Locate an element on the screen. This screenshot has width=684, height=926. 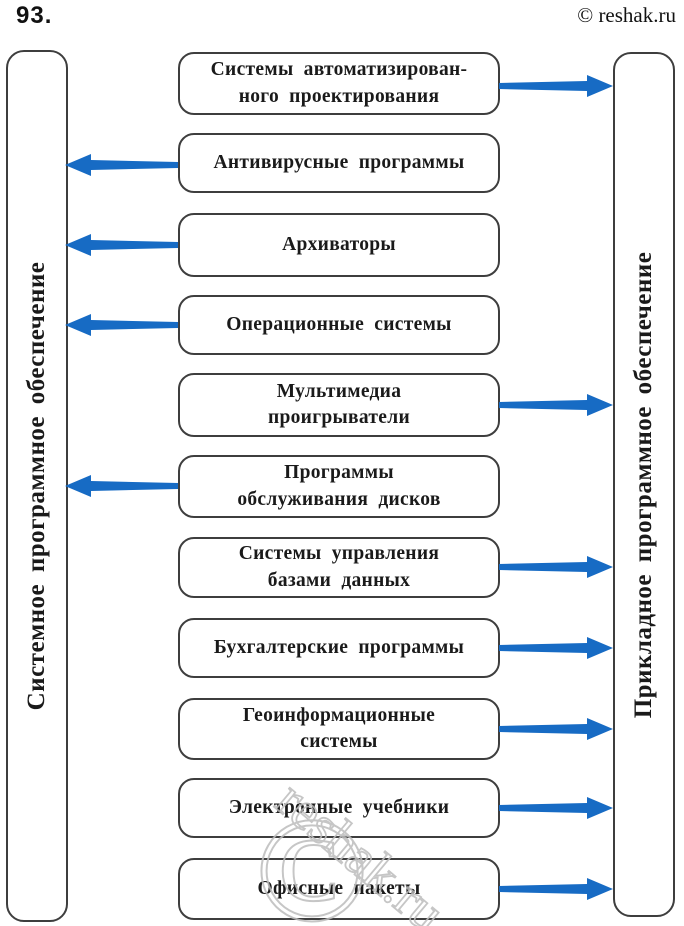
copyright-notice: © reshak.ru is located at coordinates (626, 15).